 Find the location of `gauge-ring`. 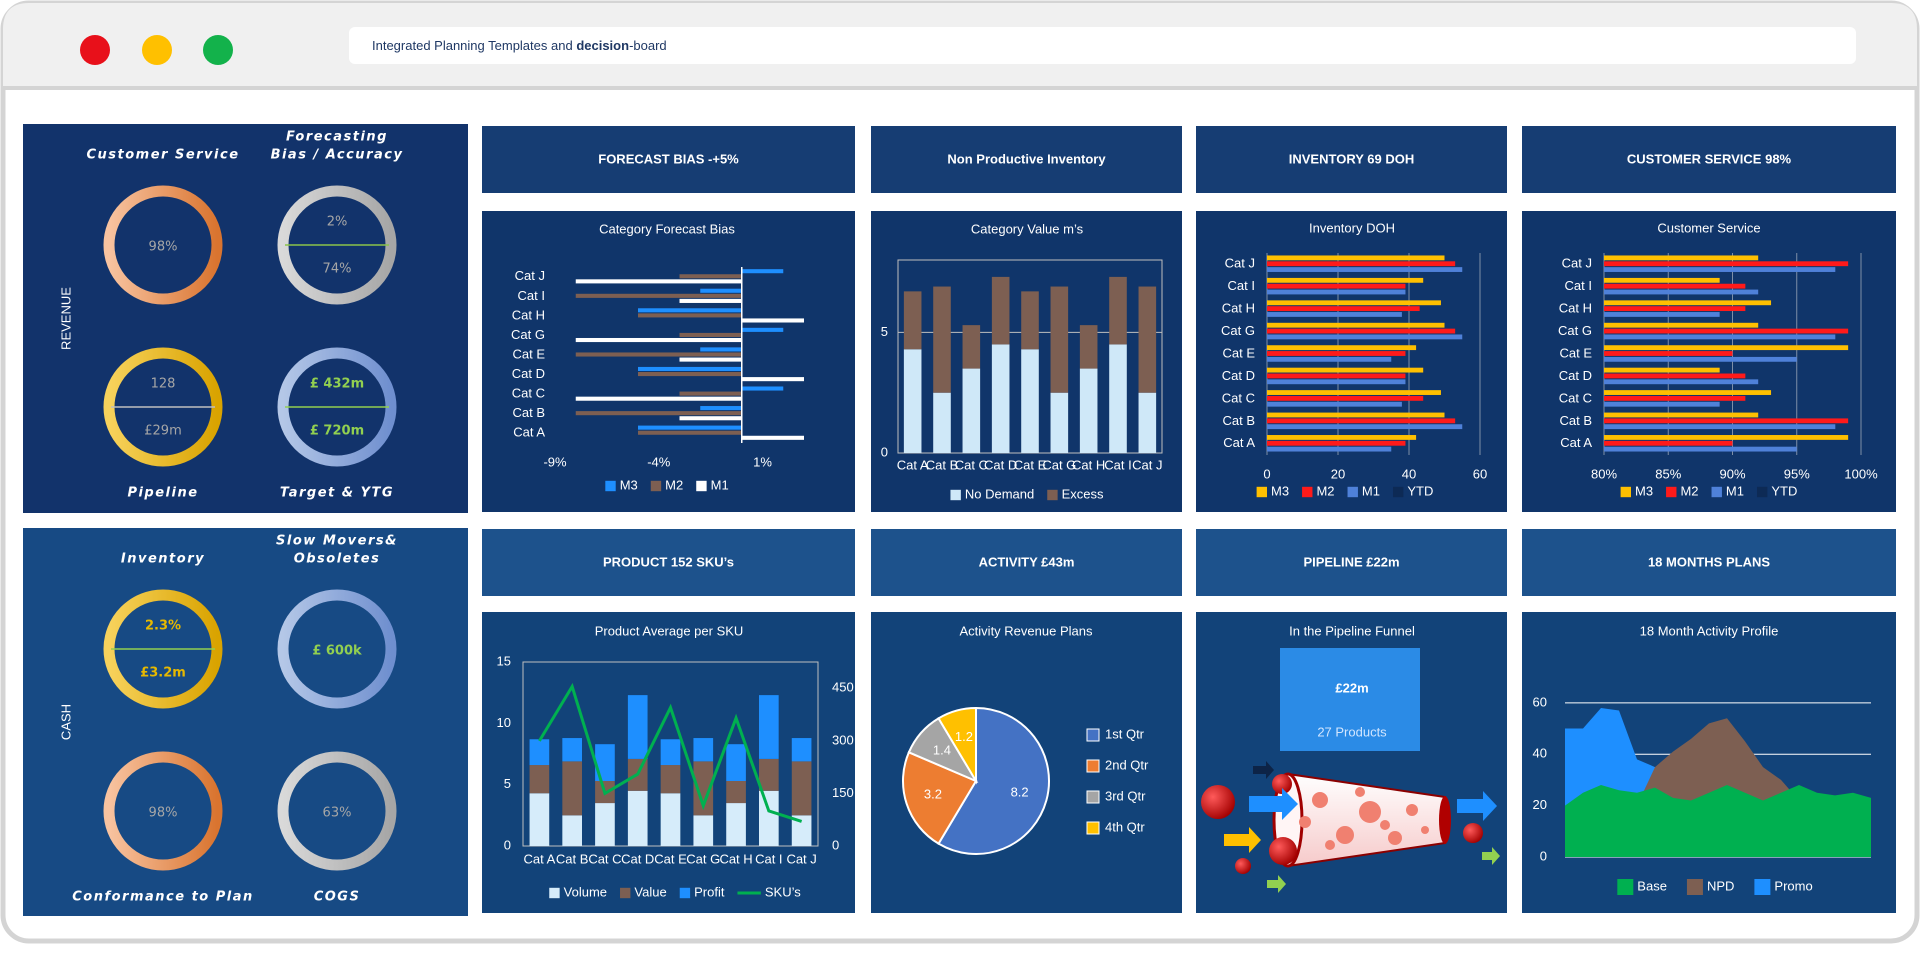

gauge-ring is located at coordinates (337, 407).